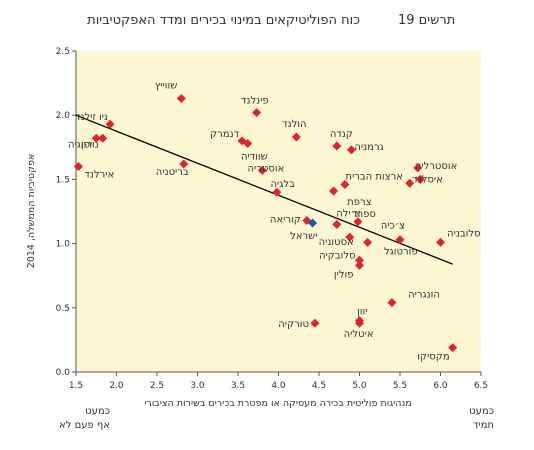 The height and width of the screenshot is (450, 534). What do you see at coordinates (84, 425) in the screenshot?
I see `x-end-left-line2: אף פעם לא` at bounding box center [84, 425].